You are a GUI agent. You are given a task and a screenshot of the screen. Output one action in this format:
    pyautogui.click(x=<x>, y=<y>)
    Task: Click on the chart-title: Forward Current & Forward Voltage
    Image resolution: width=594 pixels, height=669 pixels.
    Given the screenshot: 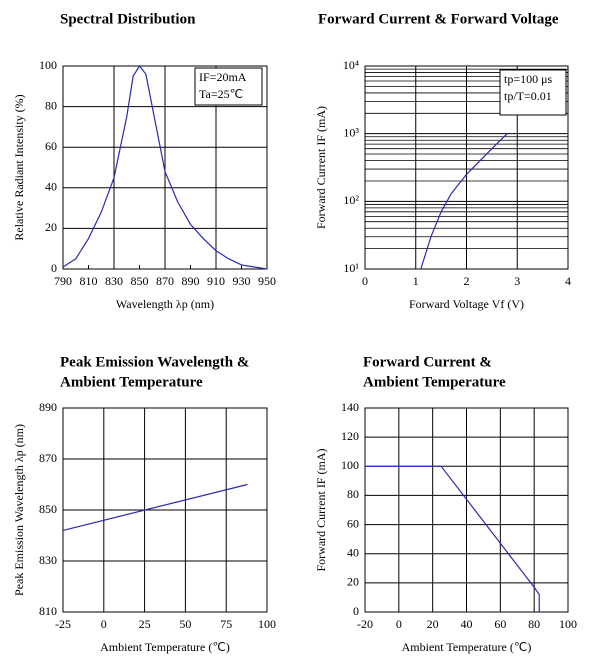 What is the action you would take?
    pyautogui.click(x=438, y=19)
    